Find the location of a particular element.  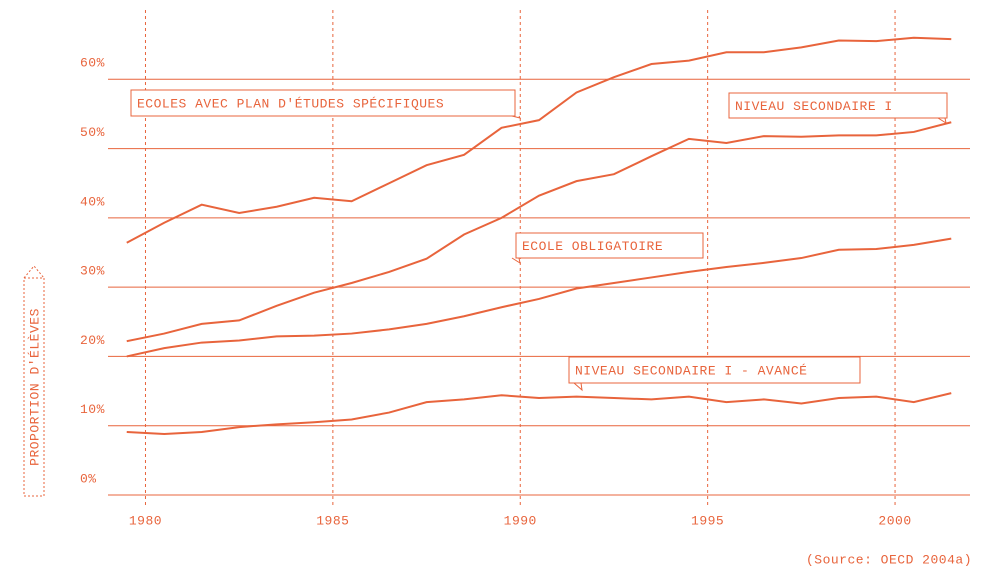

y-tick-label: 0% is located at coordinates (88, 478).